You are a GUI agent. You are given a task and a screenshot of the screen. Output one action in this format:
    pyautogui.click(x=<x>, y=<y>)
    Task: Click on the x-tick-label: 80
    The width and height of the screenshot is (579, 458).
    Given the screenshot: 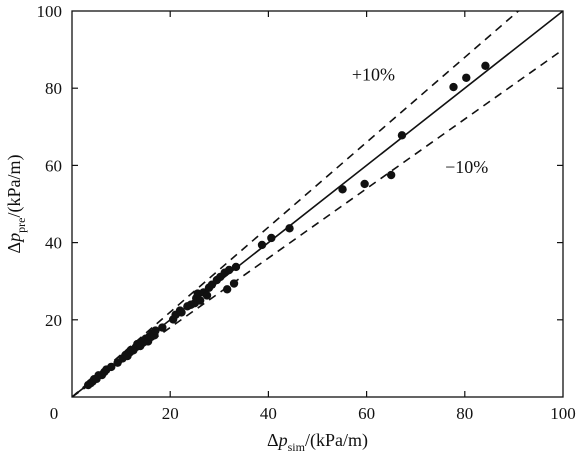 What is the action you would take?
    pyautogui.click(x=464, y=413)
    